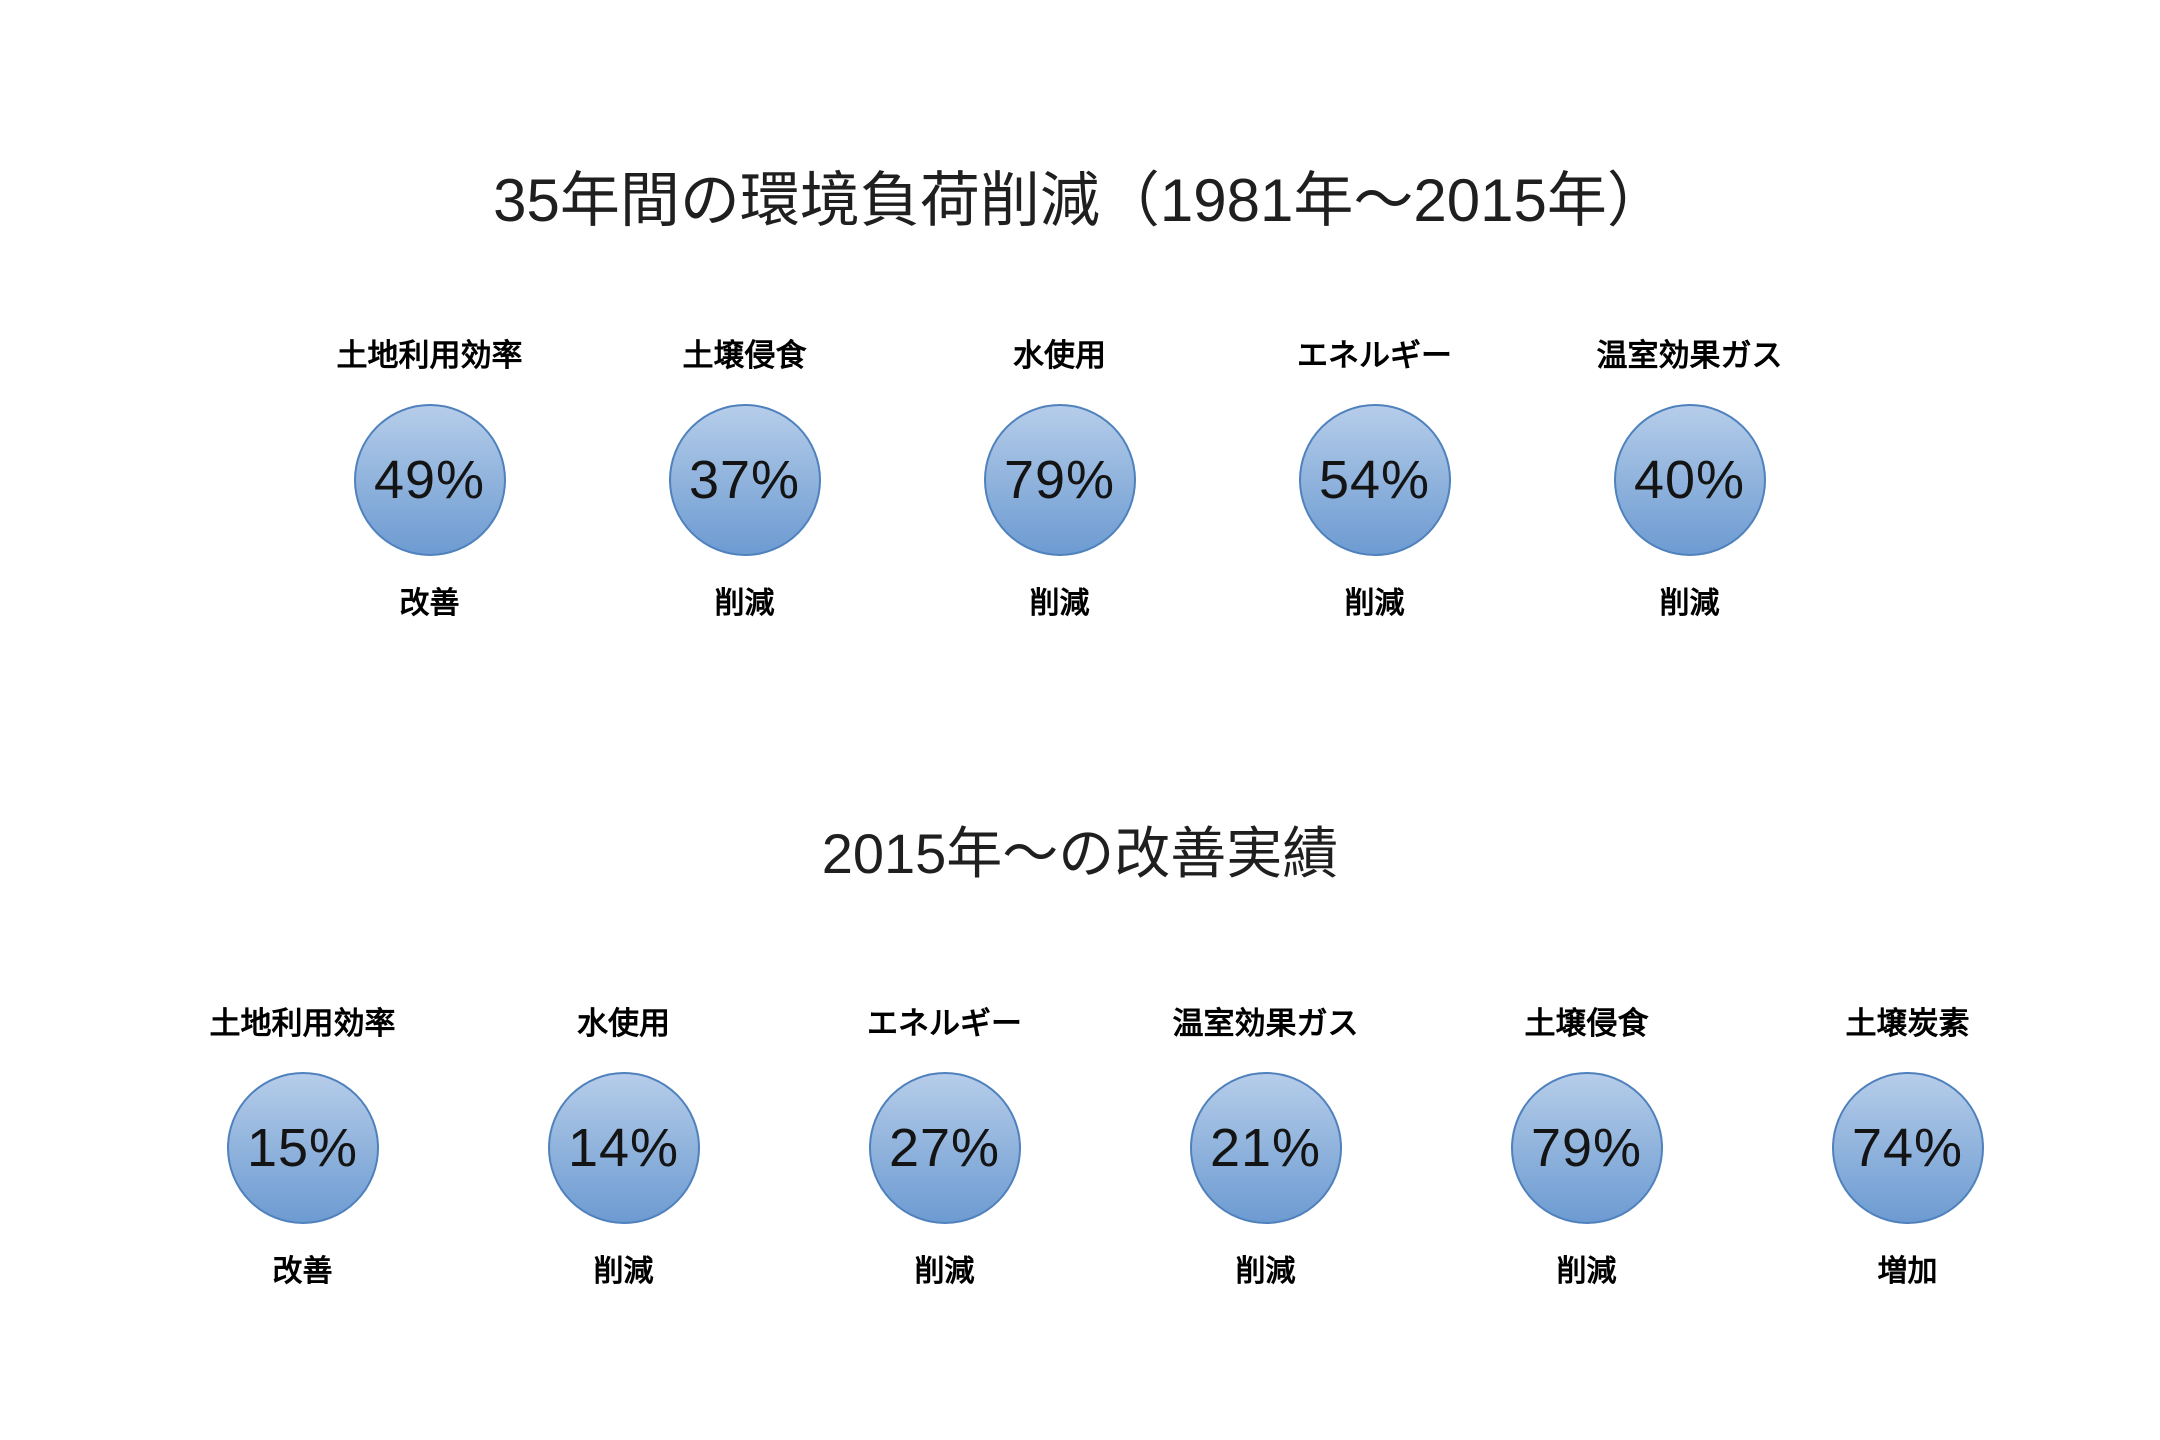 The height and width of the screenshot is (1440, 2160). I want to click on metric-circle: 74%, so click(1907, 1148).